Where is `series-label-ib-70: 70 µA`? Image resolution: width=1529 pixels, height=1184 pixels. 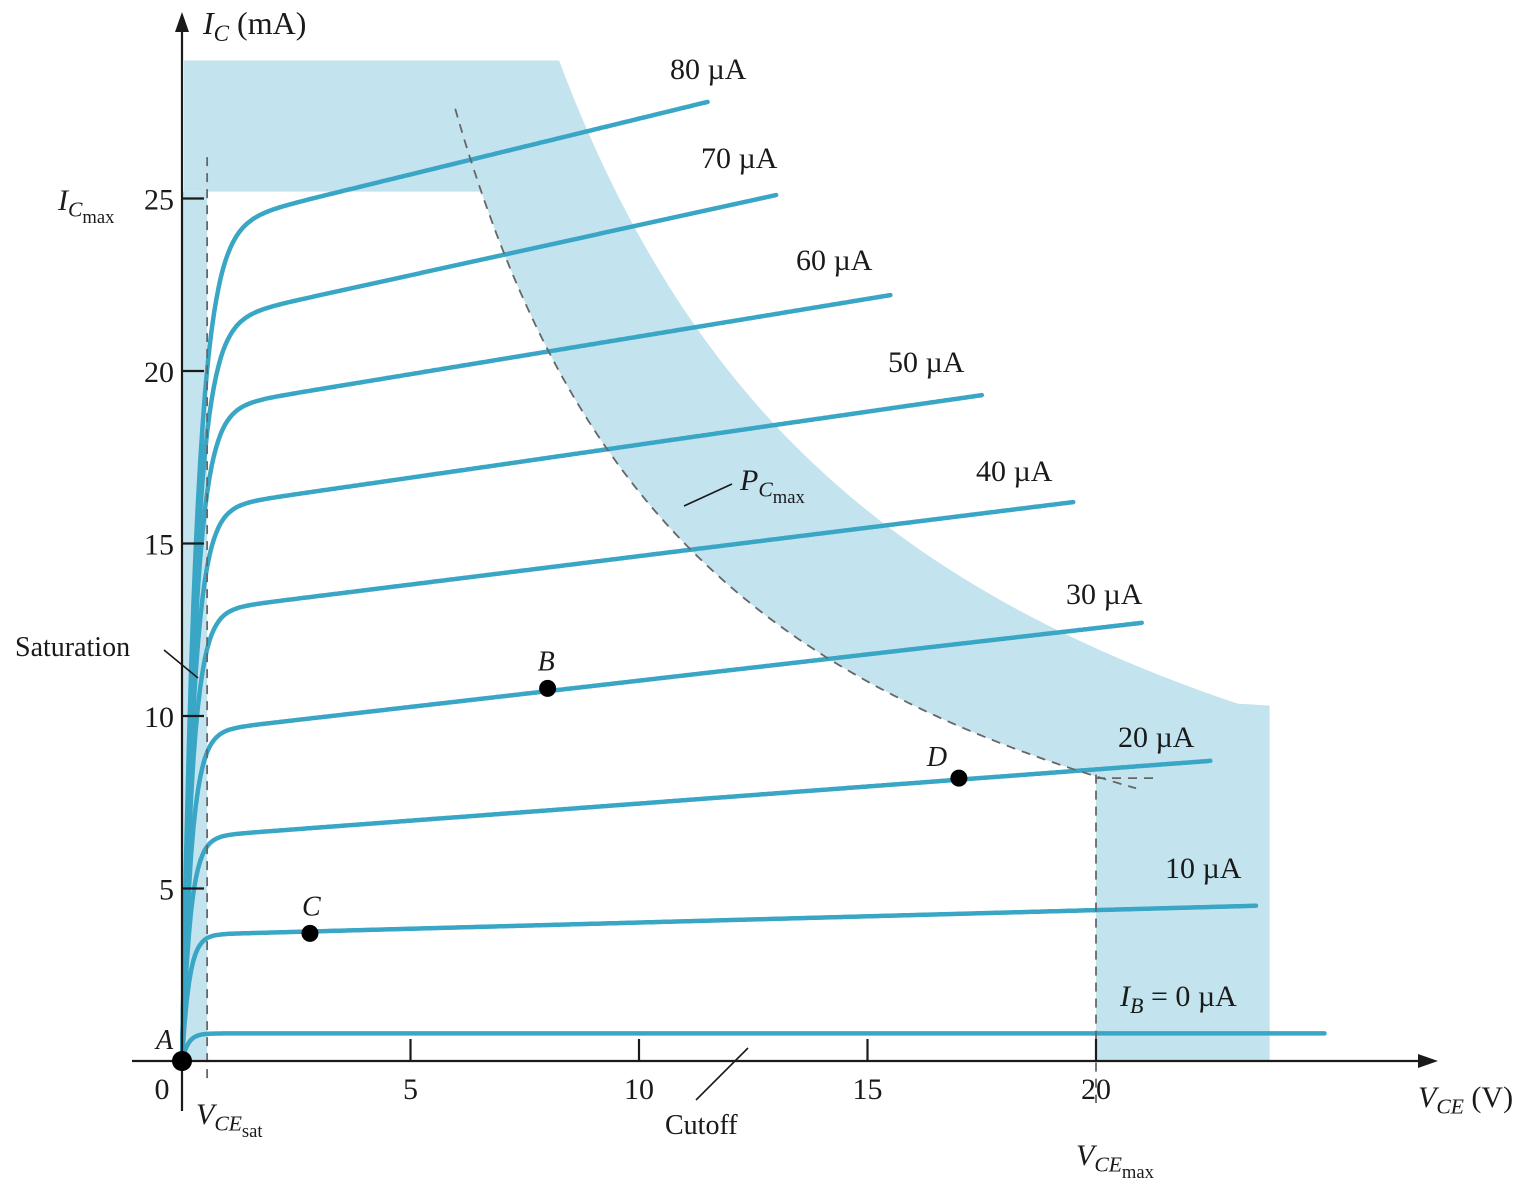
series-label-ib-70: 70 µA is located at coordinates (739, 158).